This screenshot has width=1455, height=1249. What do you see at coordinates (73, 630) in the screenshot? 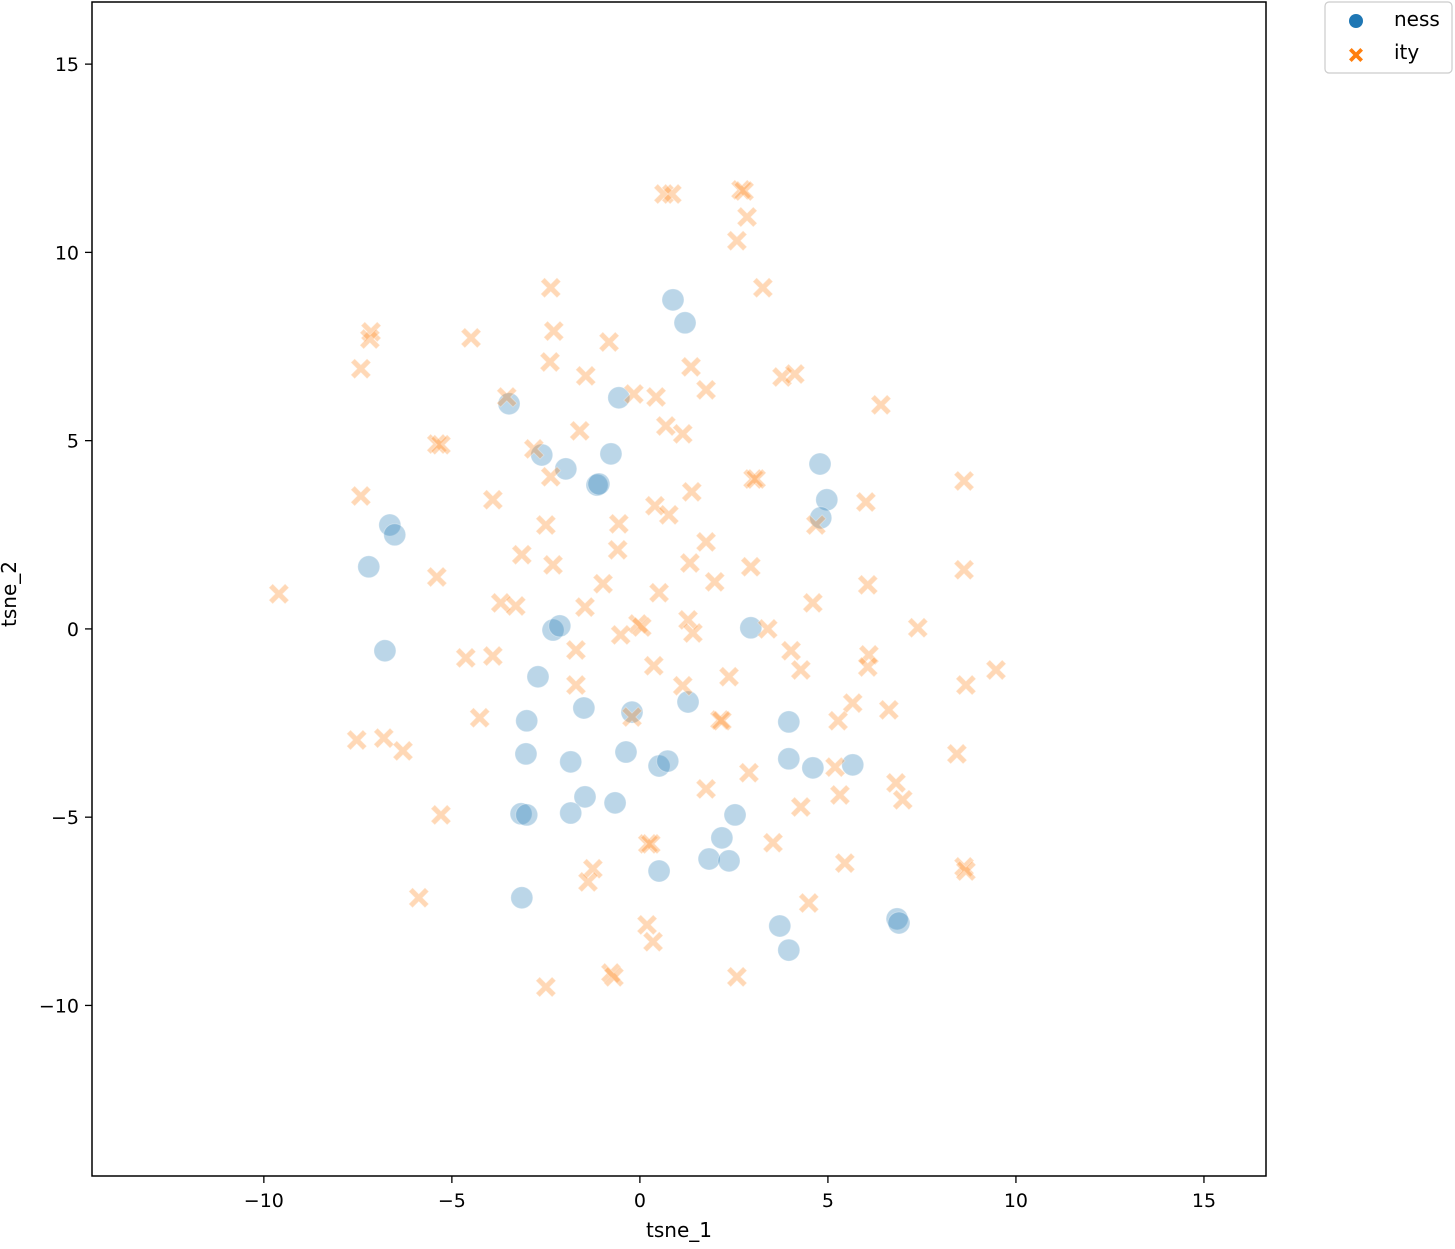
I see `y-tick-label: 0` at bounding box center [73, 630].